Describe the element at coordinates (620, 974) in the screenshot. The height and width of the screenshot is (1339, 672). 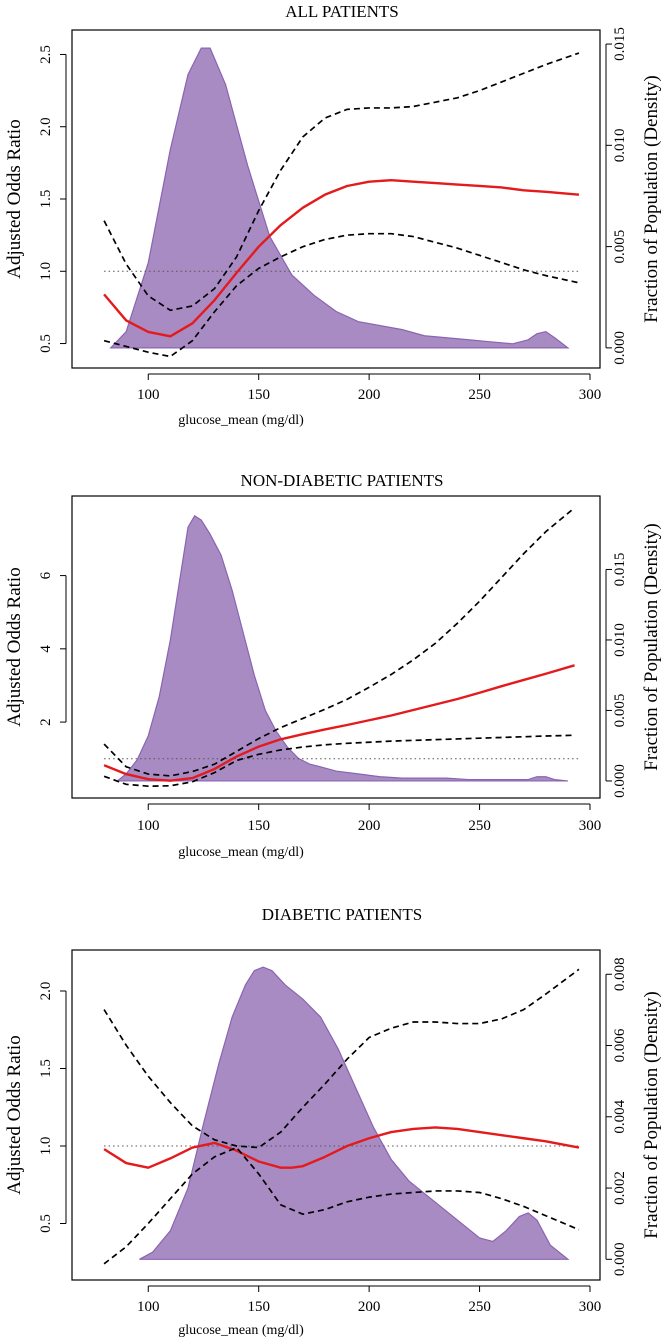
I see `y2-tick-label: 0.008` at that location.